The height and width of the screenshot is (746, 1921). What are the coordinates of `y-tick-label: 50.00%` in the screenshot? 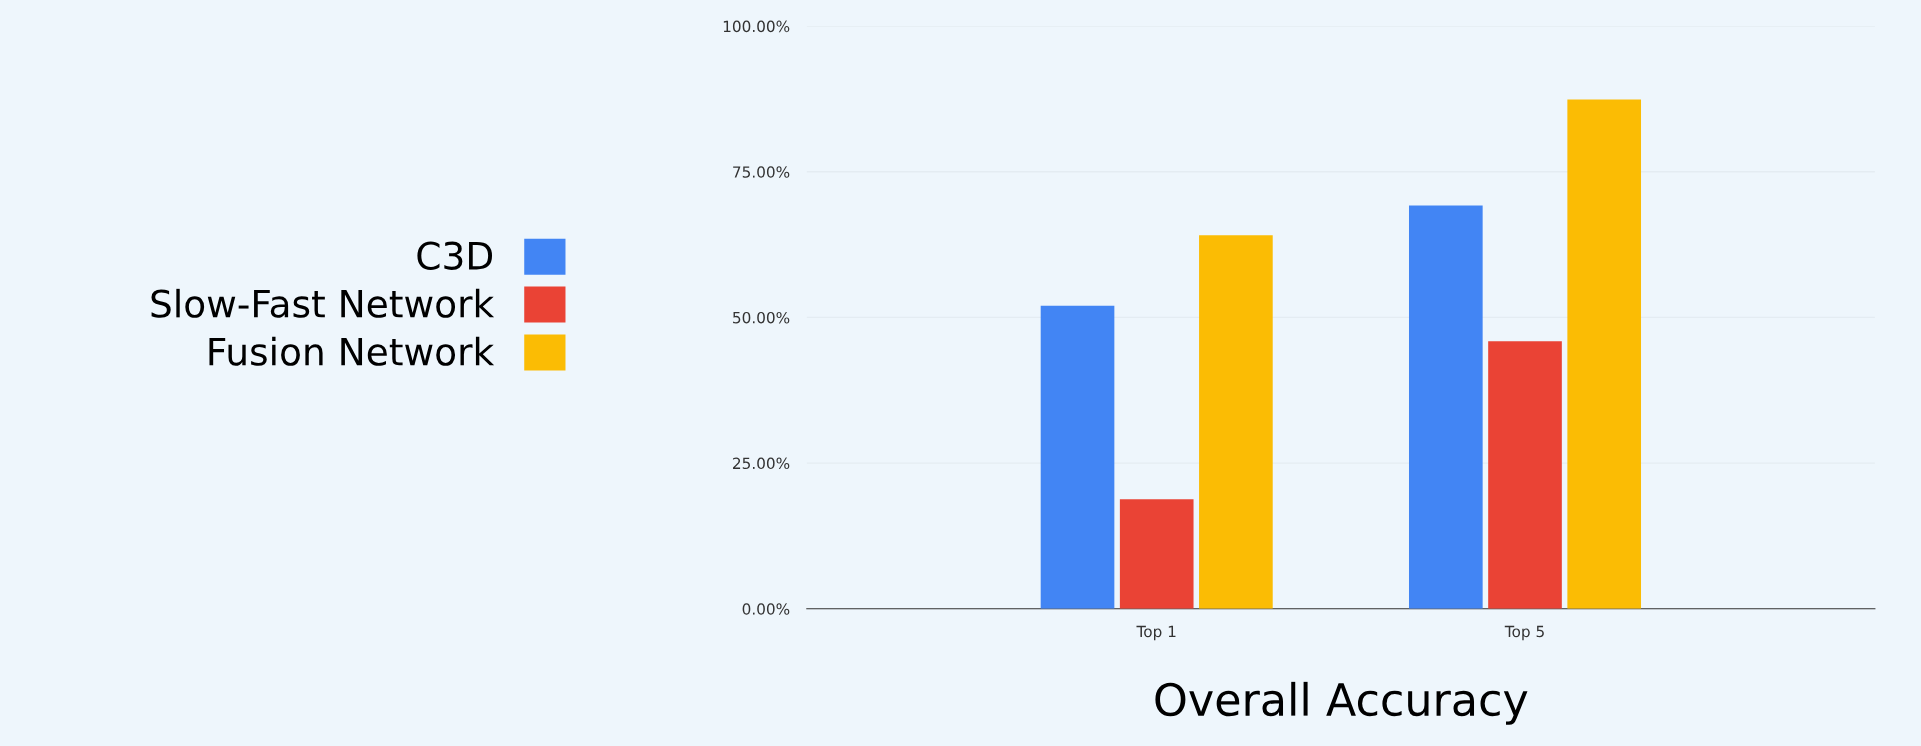 It's located at (761, 317).